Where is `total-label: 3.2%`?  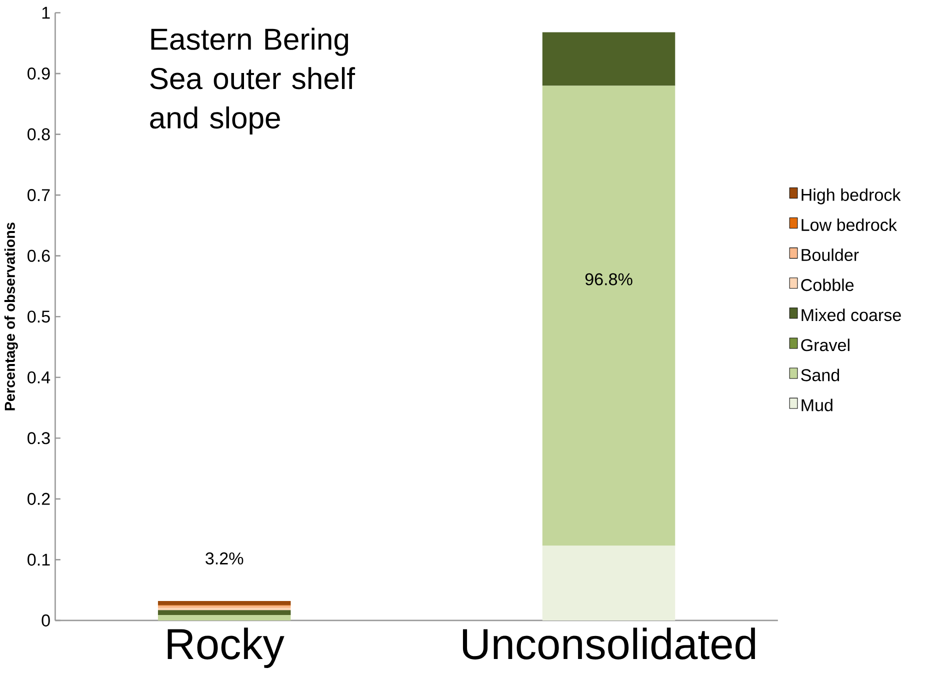
total-label: 3.2% is located at coordinates (225, 558).